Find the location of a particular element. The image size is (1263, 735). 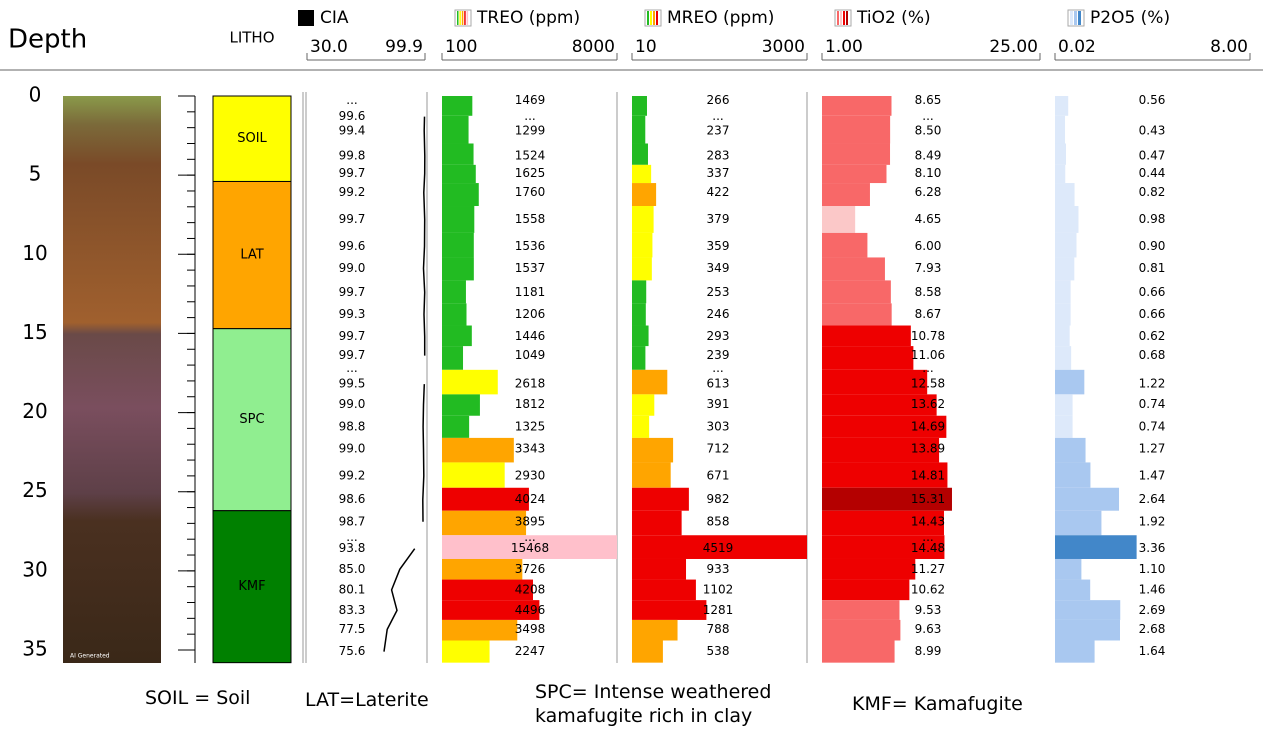

value-label: 15468 is located at coordinates (530, 548).